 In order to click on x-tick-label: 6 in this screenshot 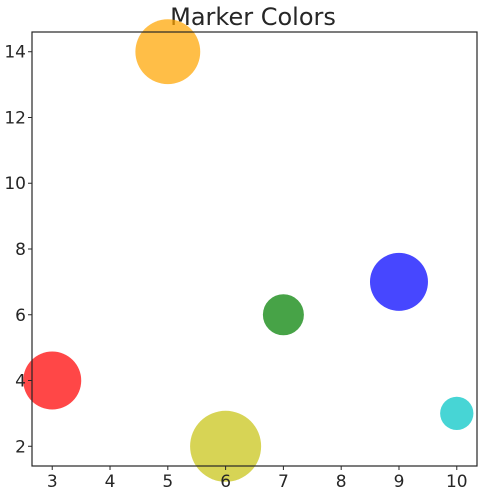, I will do `click(225, 482)`.